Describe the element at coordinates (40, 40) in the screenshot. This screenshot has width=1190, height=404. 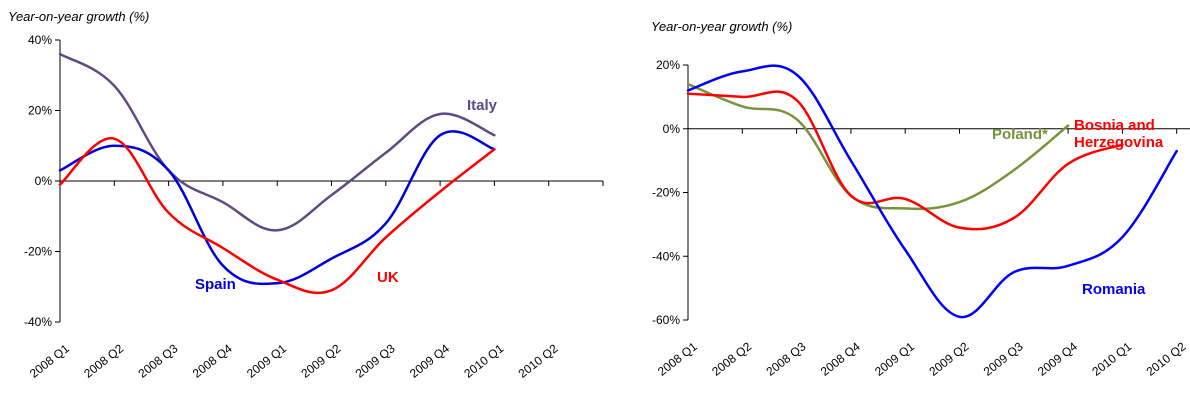
I see `y-tick-label: 40%` at that location.